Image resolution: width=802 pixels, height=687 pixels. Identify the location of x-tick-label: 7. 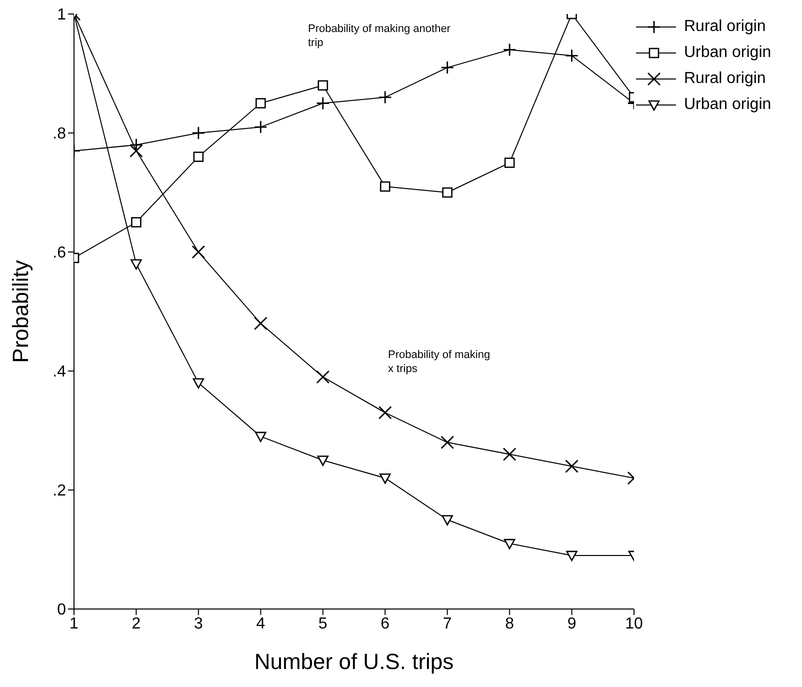
(447, 623).